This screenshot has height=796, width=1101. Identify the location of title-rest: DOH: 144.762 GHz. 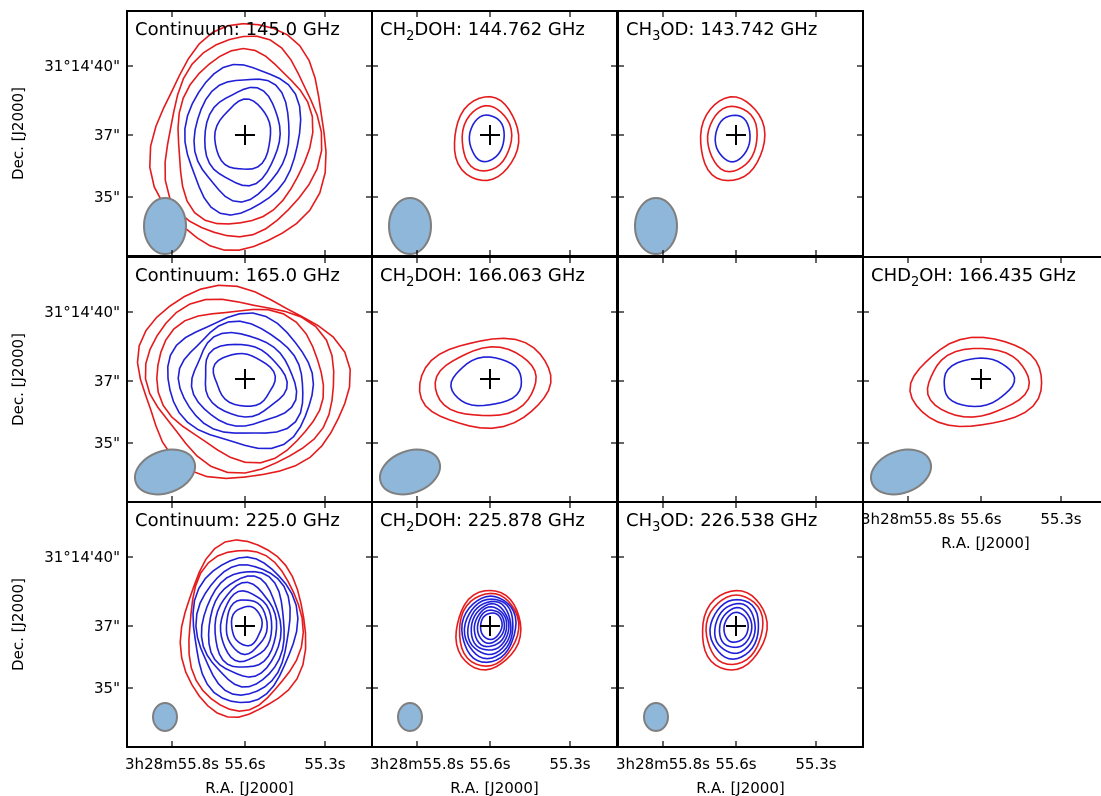
(499, 29).